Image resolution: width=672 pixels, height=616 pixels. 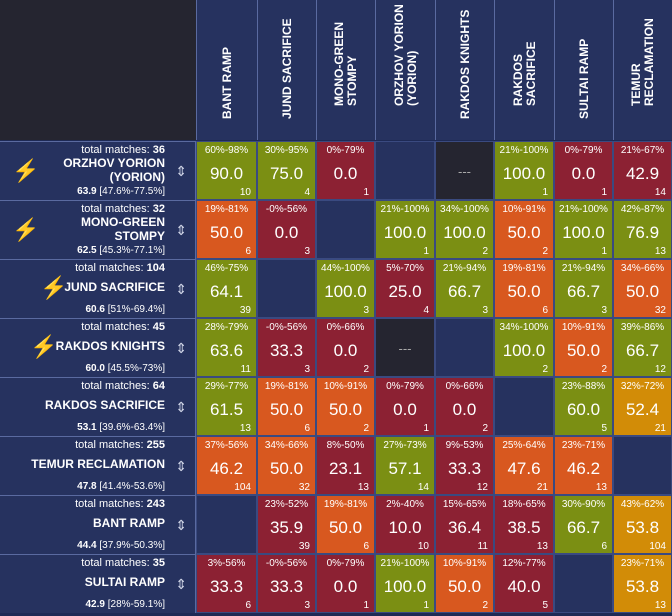 I want to click on matchup-cell: 9%-53% 33.3 12, so click(x=464, y=465).